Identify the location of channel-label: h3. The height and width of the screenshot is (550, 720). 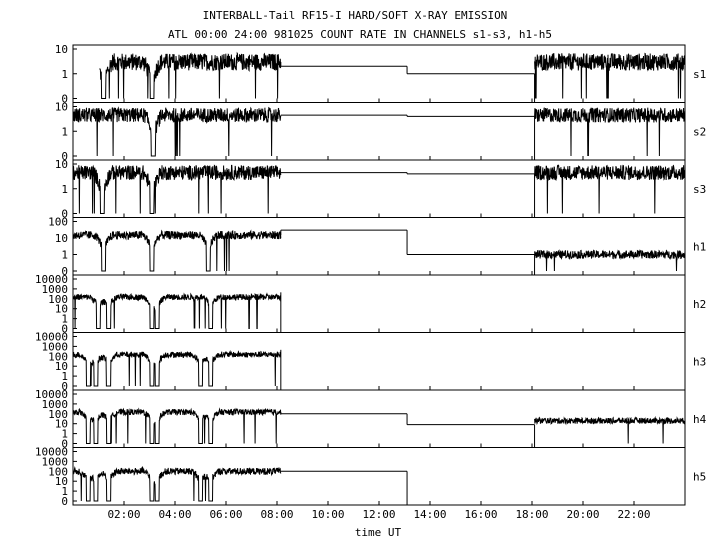
(699, 361).